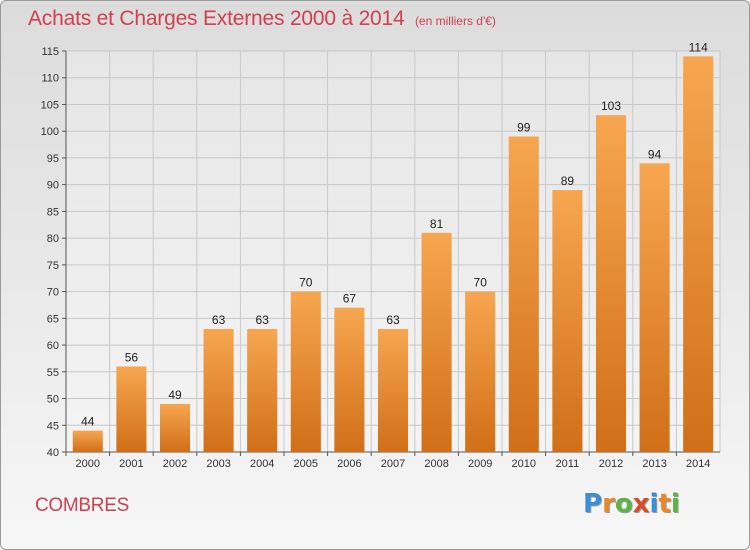  What do you see at coordinates (608, 504) in the screenshot?
I see `logo-letter: r` at bounding box center [608, 504].